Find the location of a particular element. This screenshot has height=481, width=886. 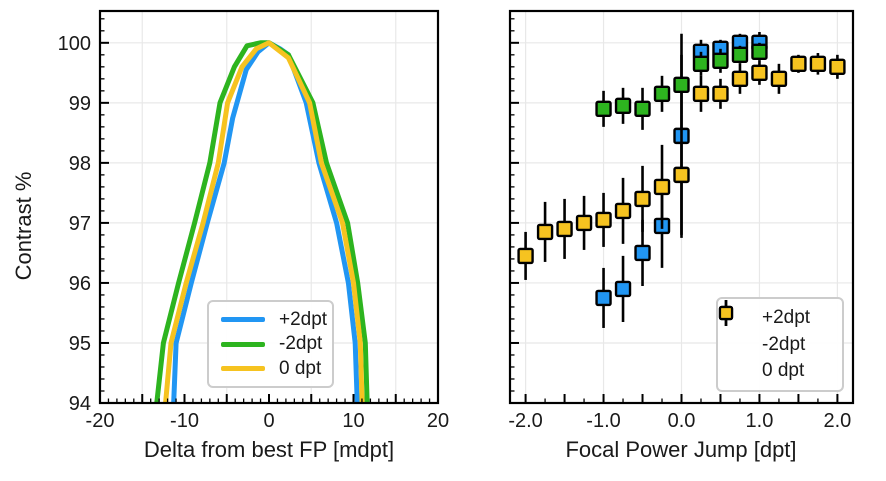

x-tick-label: 0.0 is located at coordinates (682, 421).